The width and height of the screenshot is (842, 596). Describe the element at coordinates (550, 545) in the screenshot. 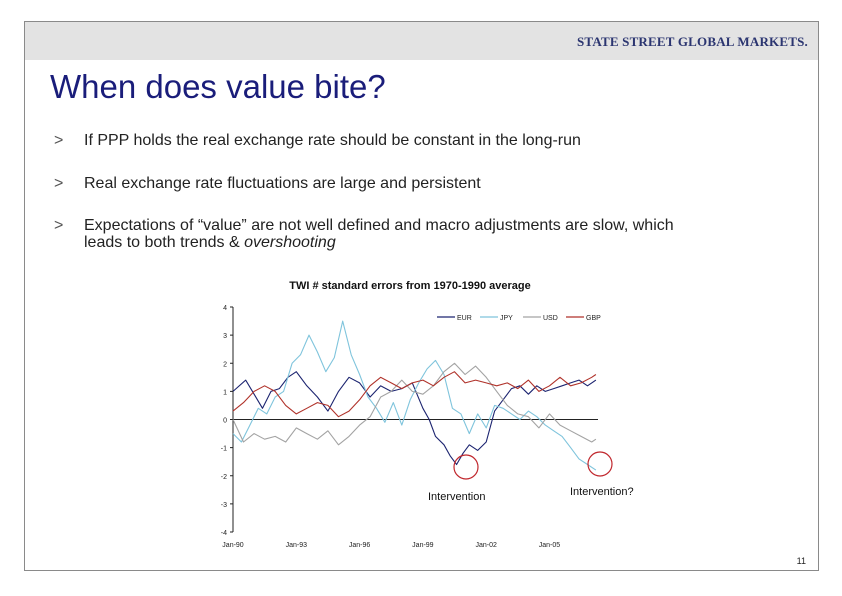

I see `x-tick-label: Jan-05` at that location.